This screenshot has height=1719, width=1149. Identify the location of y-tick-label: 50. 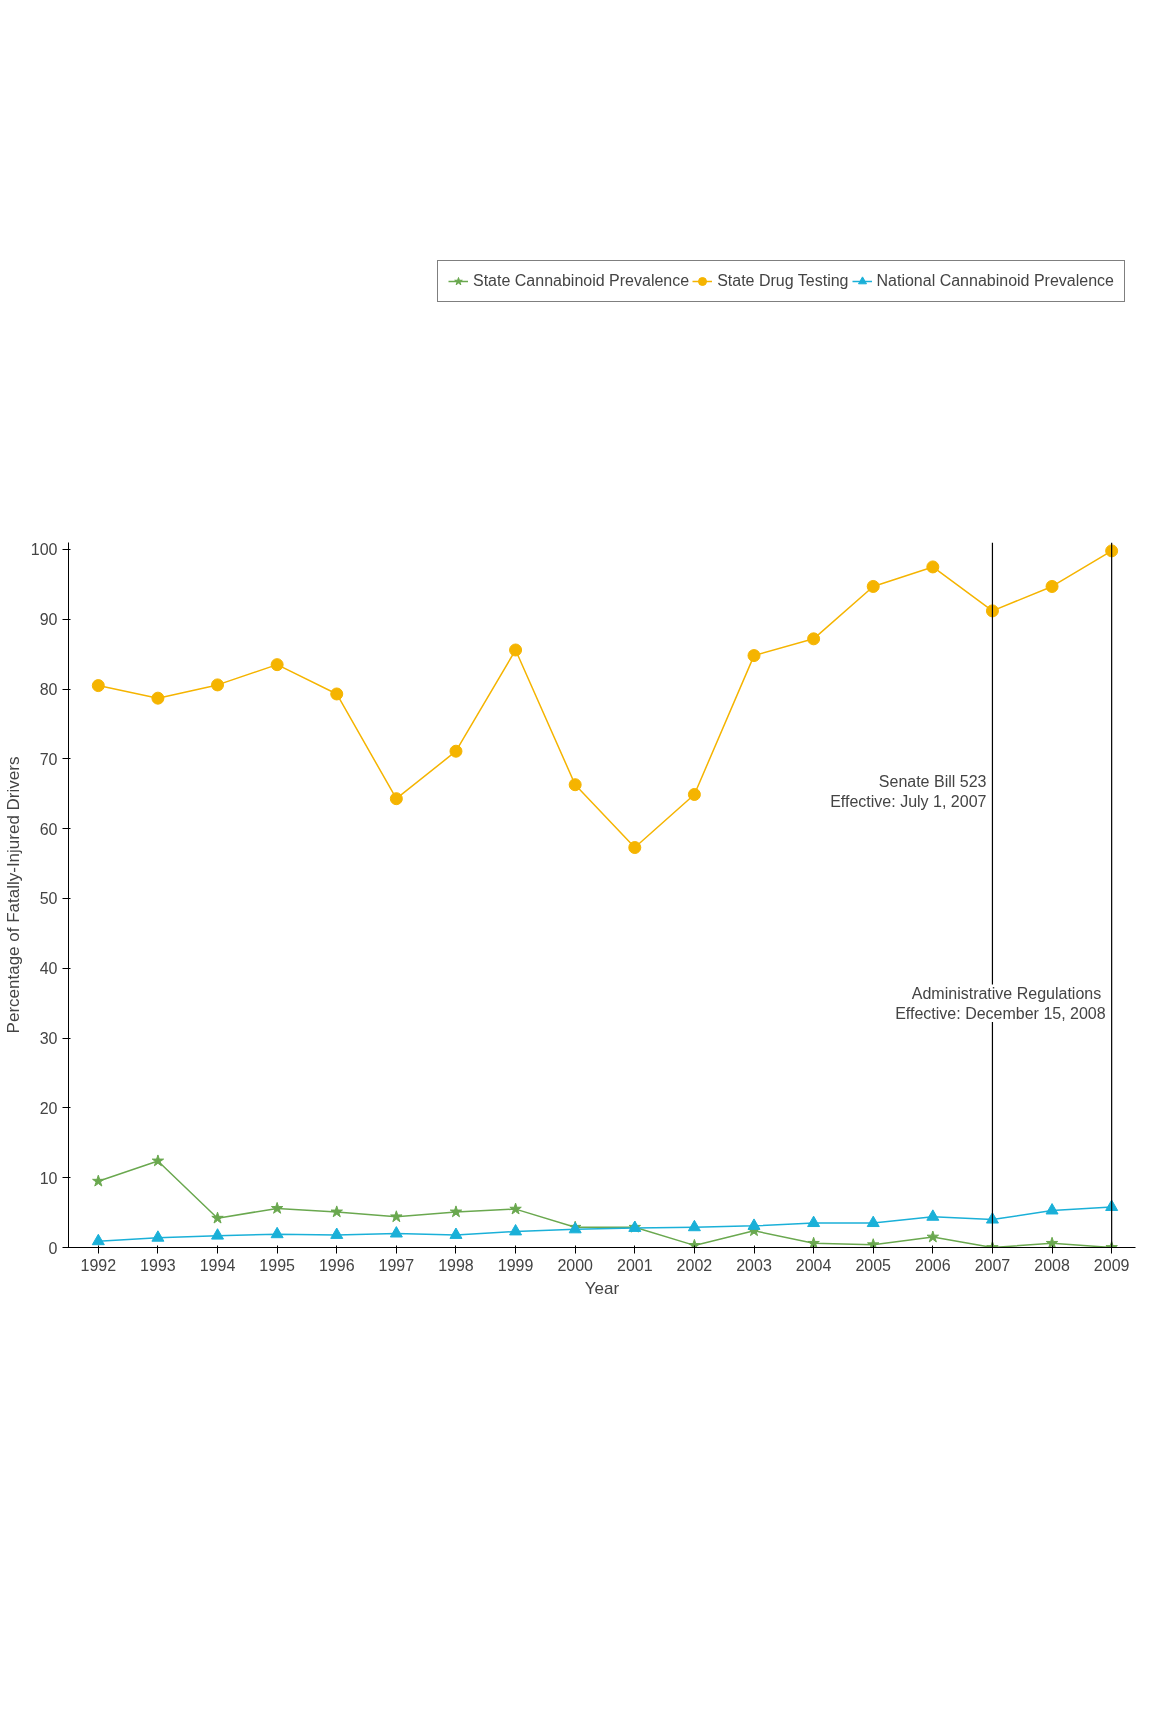
(48, 899).